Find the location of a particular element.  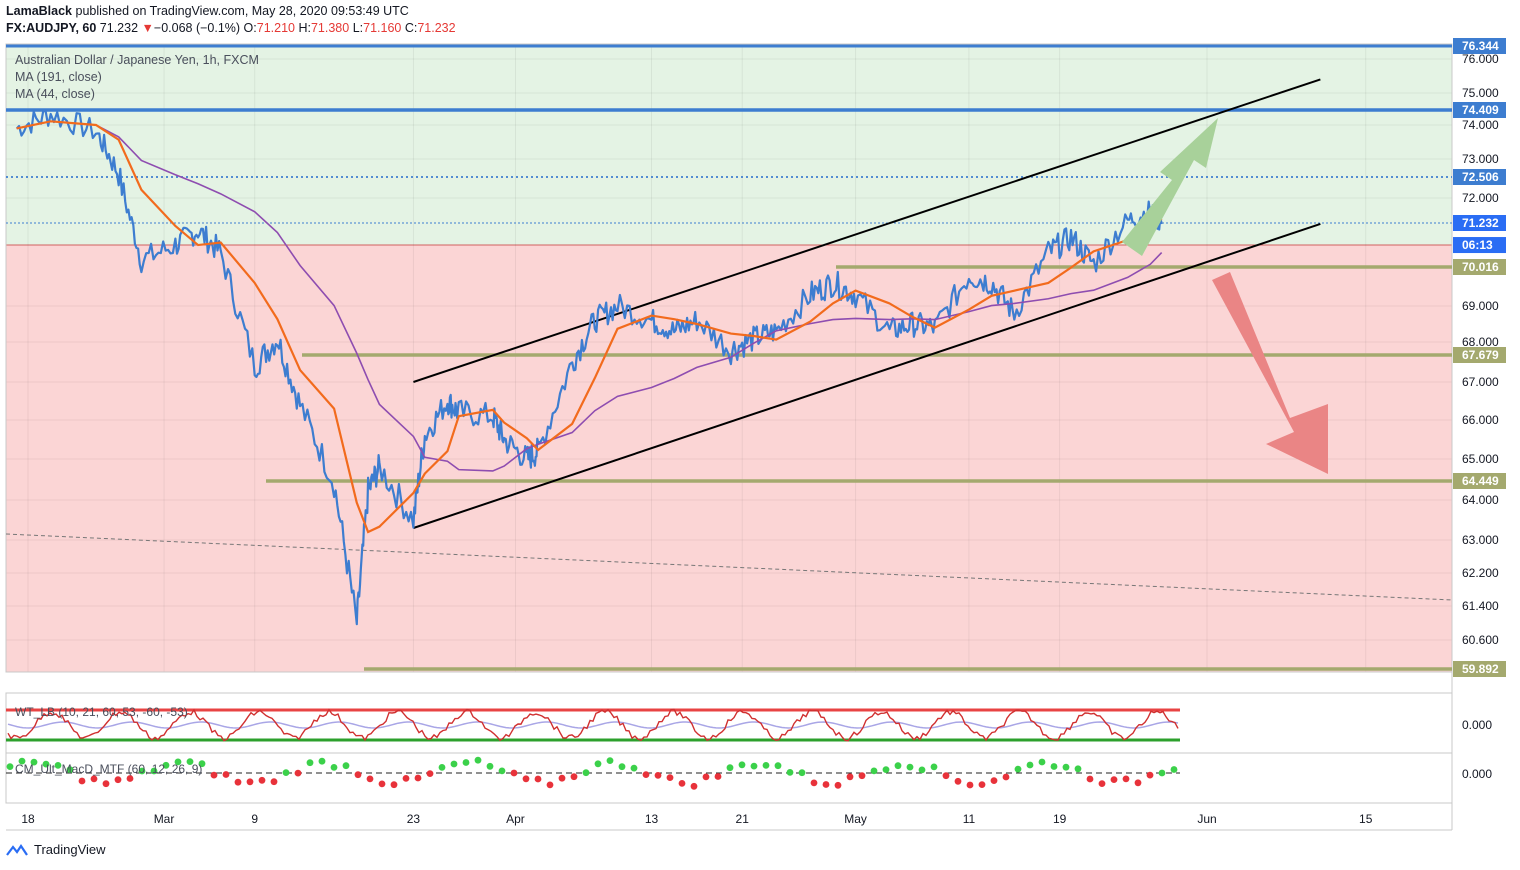

indicator-title: CM_Ult_MacD_MTF (60, 12, 26, 9) is located at coordinates (108, 769).